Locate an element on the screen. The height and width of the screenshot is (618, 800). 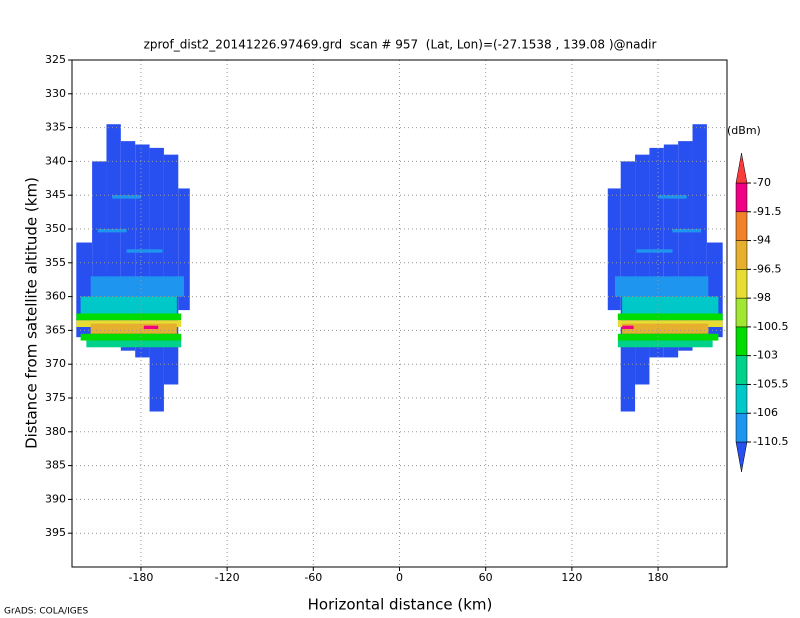
colorbar-tick-label: -100.5 is located at coordinates (770, 326).